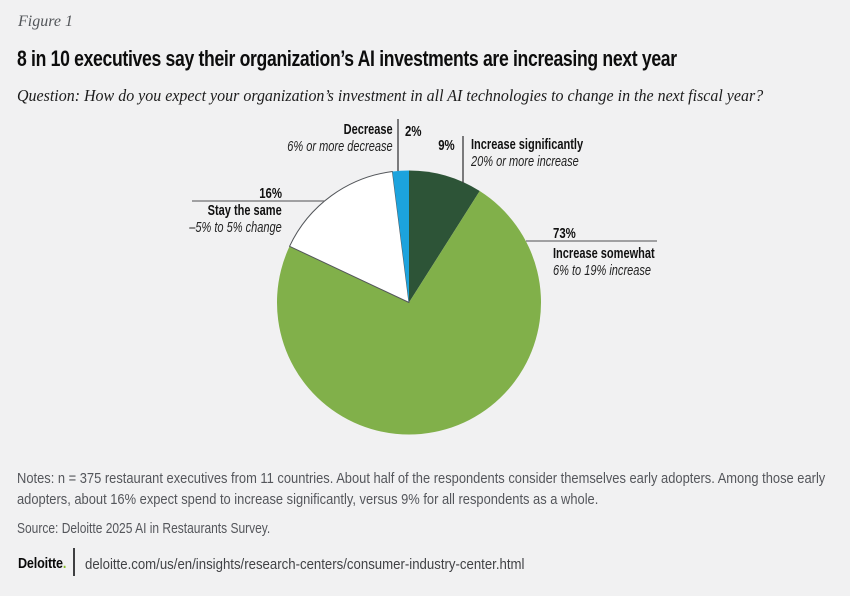 This screenshot has width=850, height=596. I want to click on label-increase-significantly-range: 20% or more increase, so click(525, 161).